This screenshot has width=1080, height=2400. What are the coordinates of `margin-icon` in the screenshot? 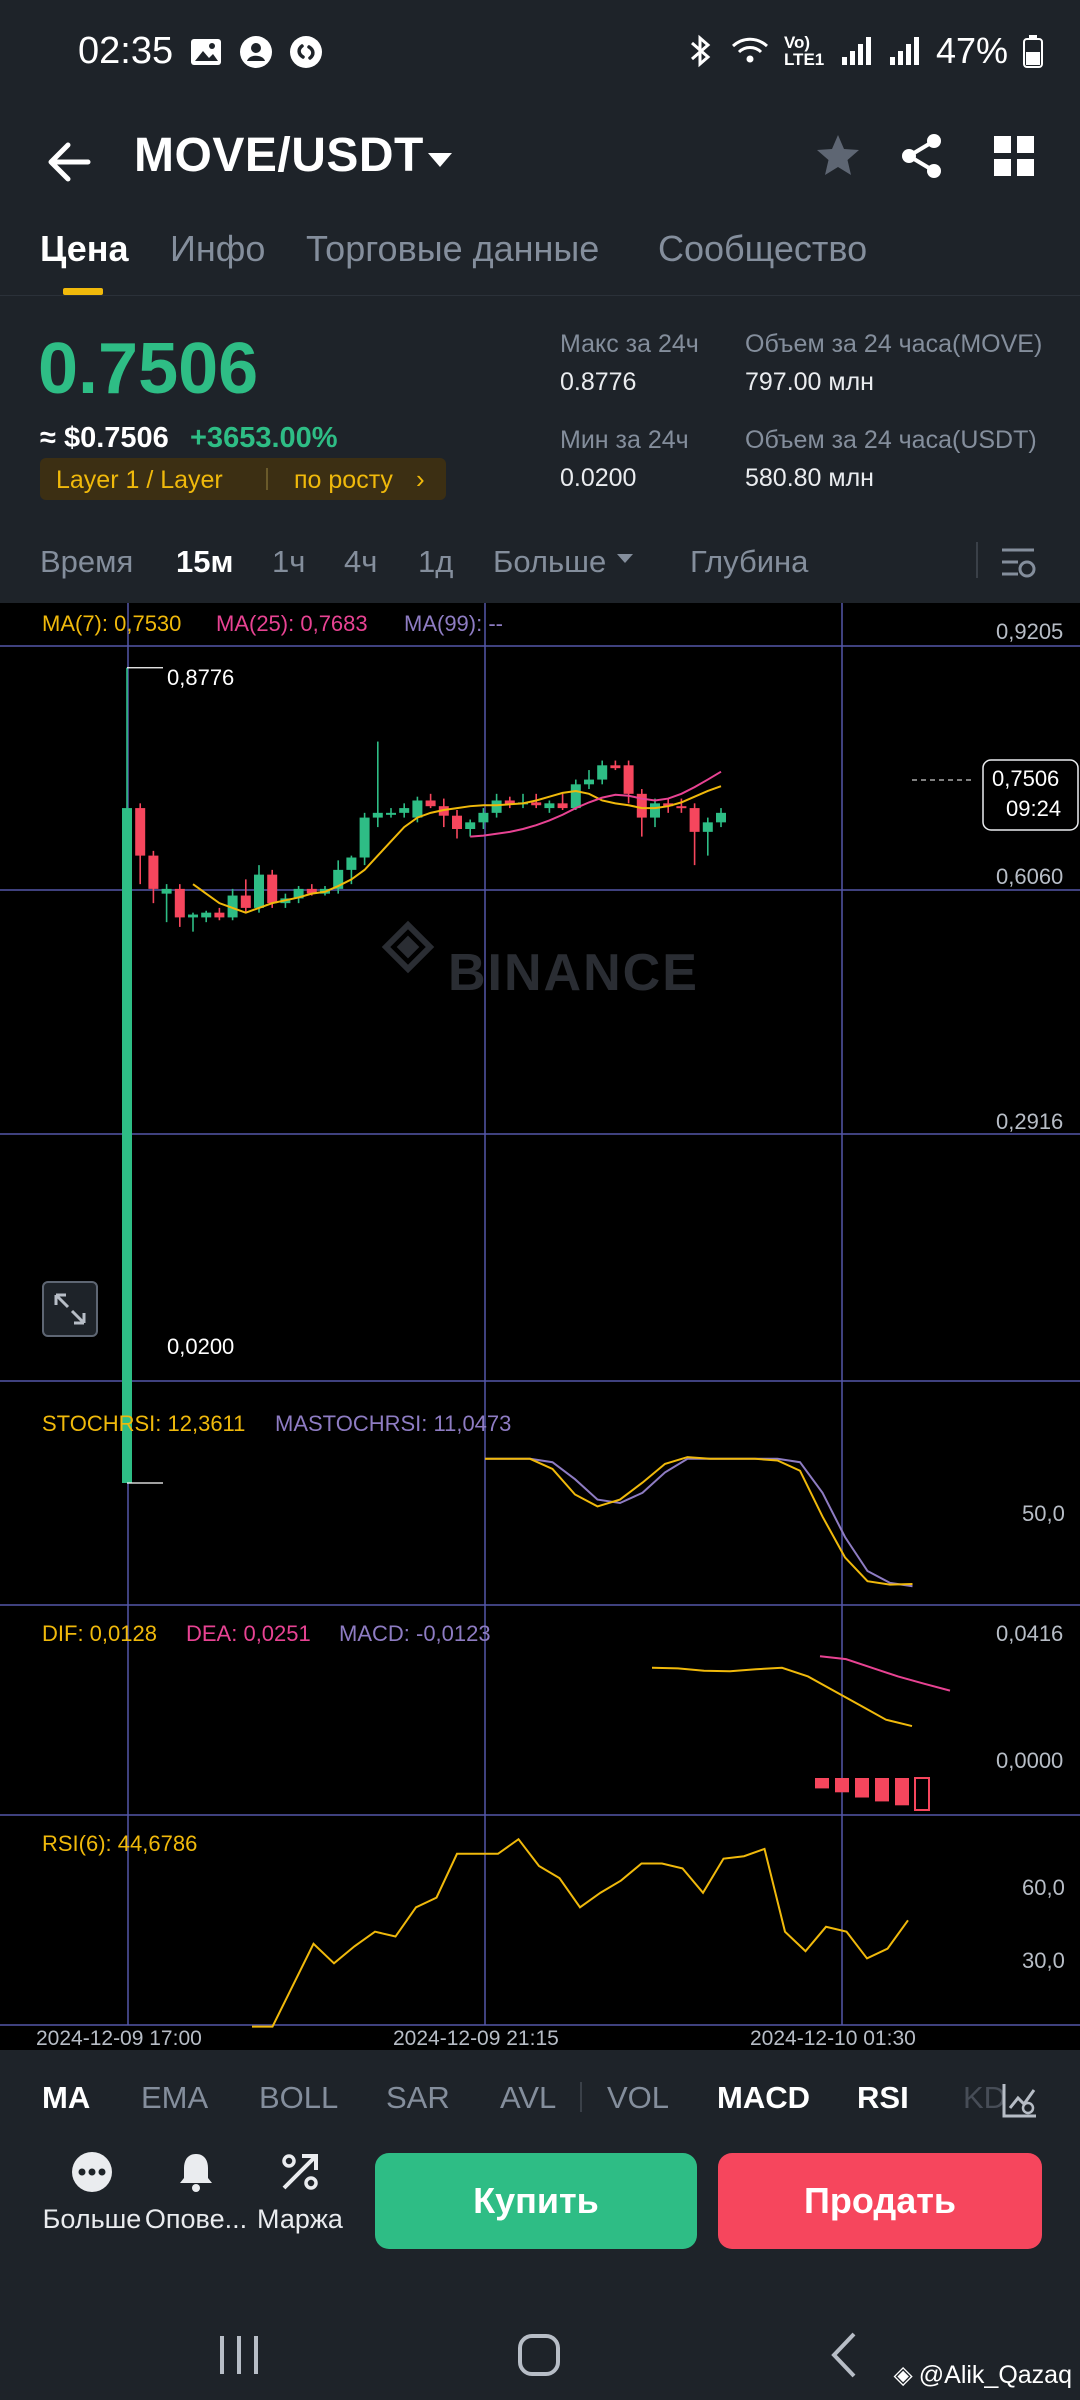 It's located at (300, 2172).